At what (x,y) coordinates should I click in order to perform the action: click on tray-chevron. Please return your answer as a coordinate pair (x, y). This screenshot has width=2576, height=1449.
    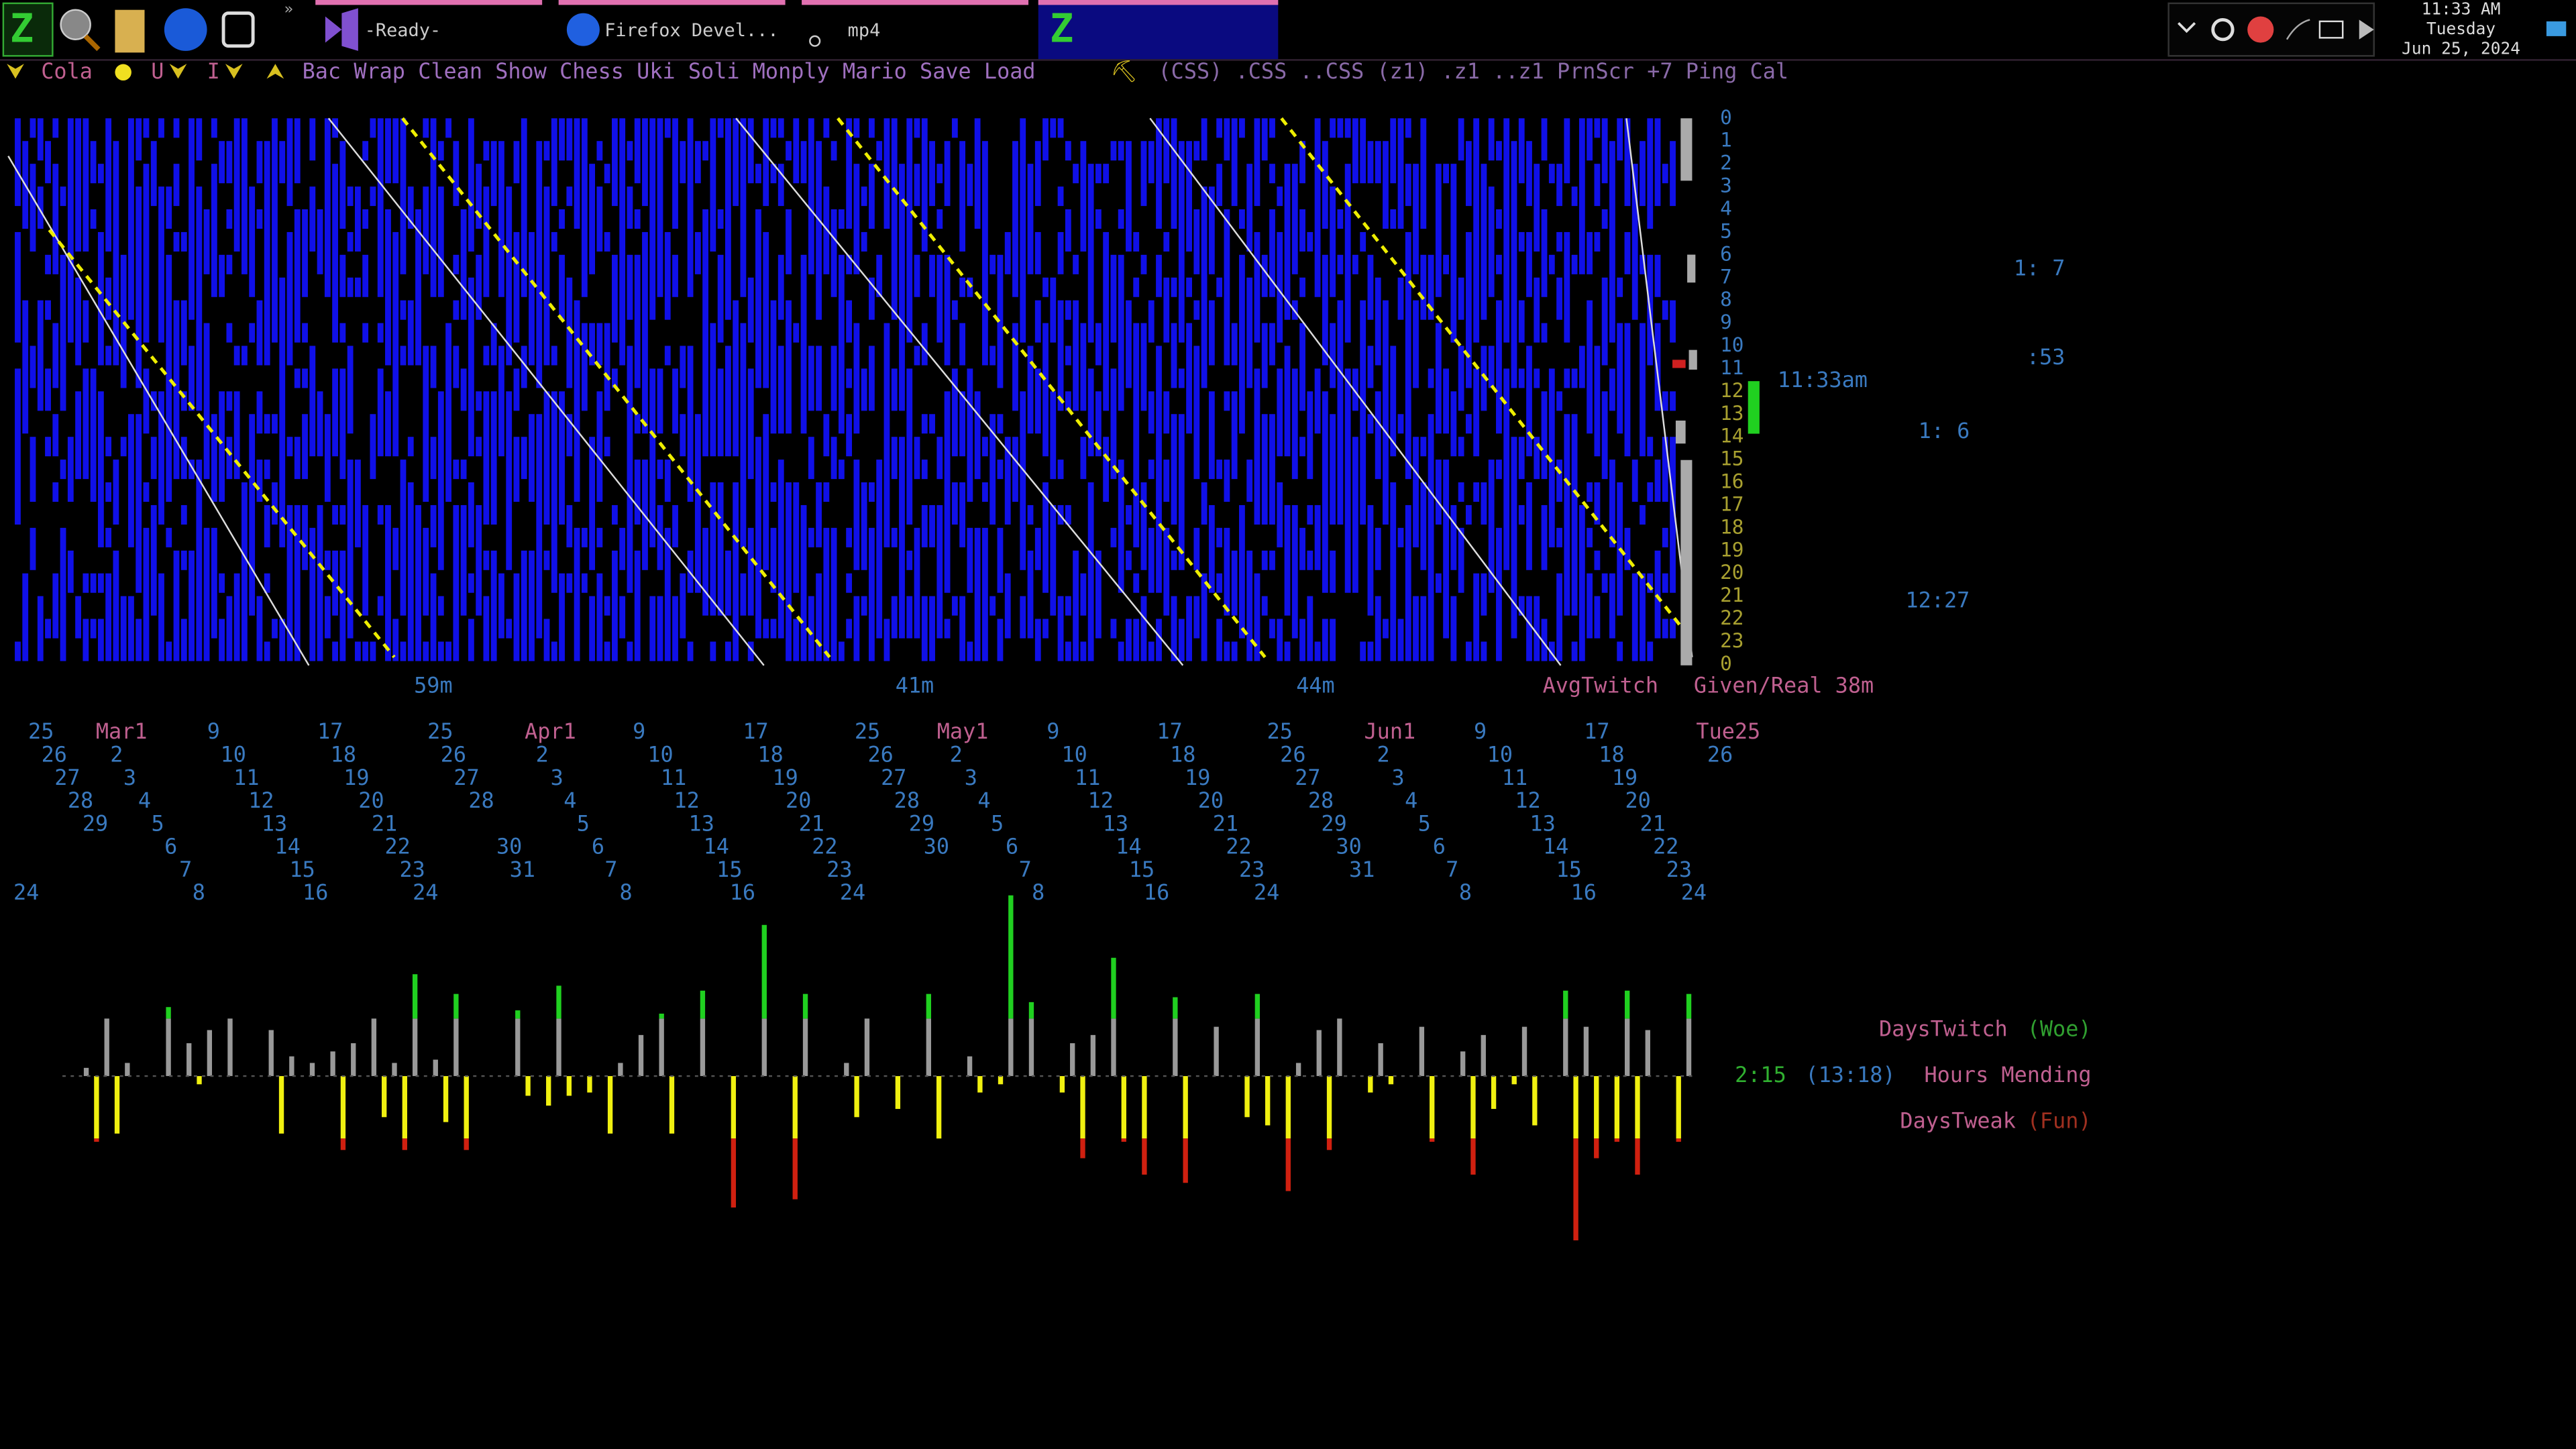
    Looking at the image, I should click on (2187, 27).